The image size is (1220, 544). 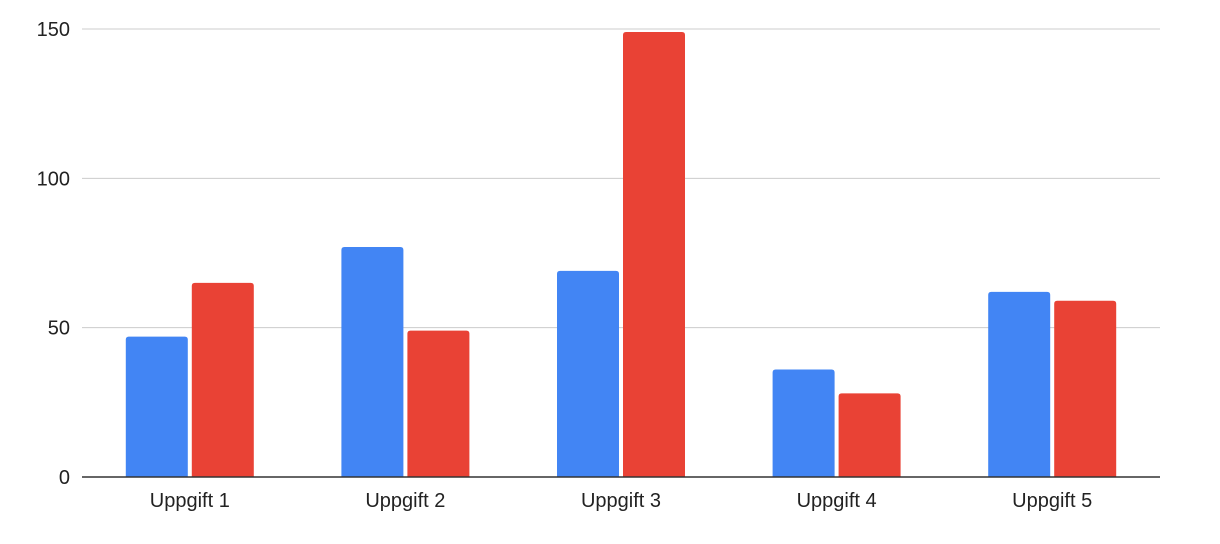 What do you see at coordinates (1019, 384) in the screenshot?
I see `bar-series1-cat5` at bounding box center [1019, 384].